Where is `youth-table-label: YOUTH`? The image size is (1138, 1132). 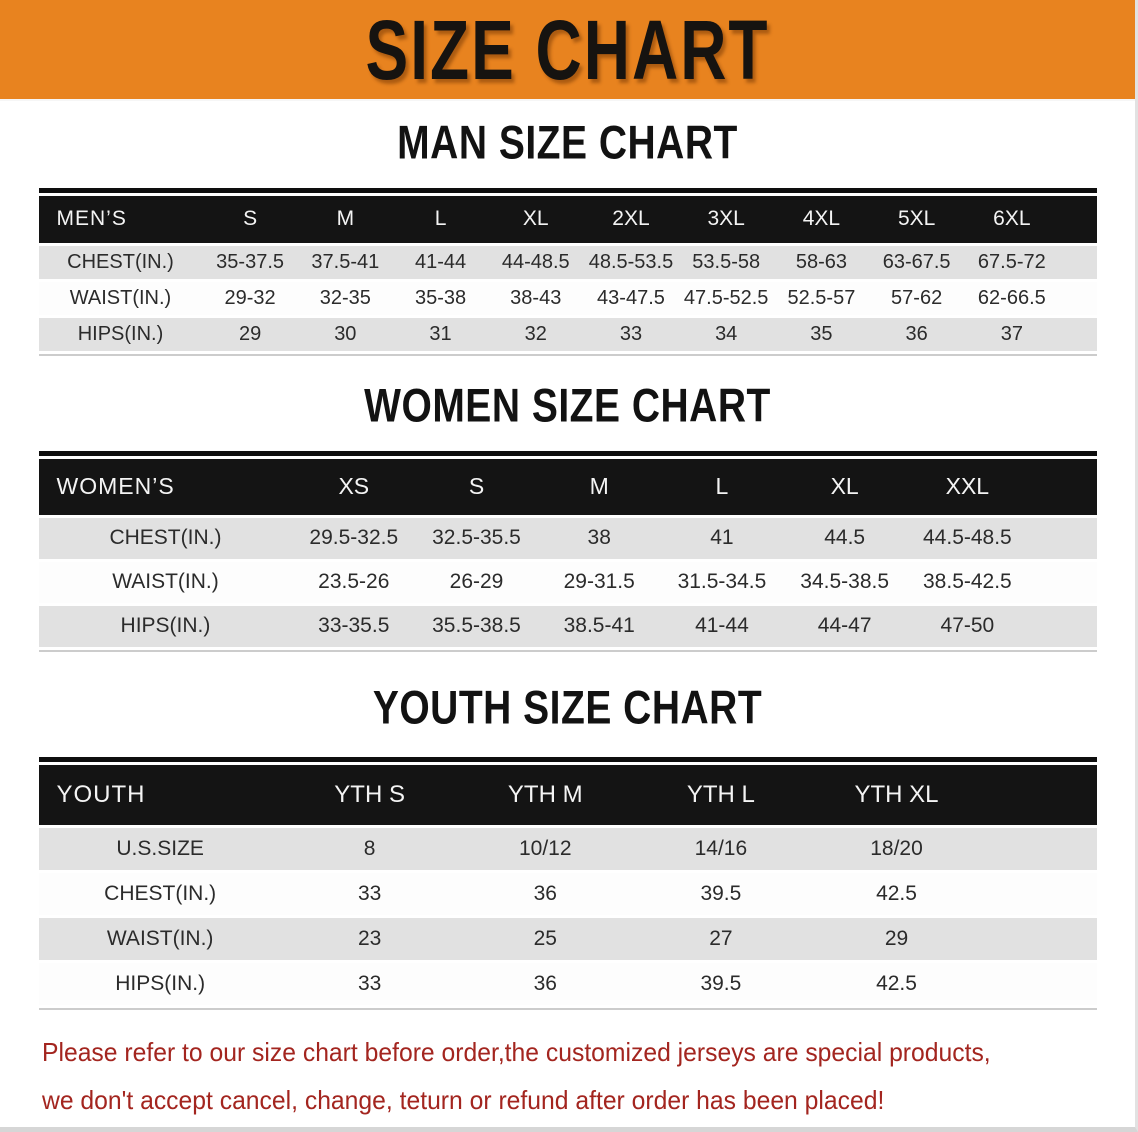 youth-table-label: YOUTH is located at coordinates (160, 794).